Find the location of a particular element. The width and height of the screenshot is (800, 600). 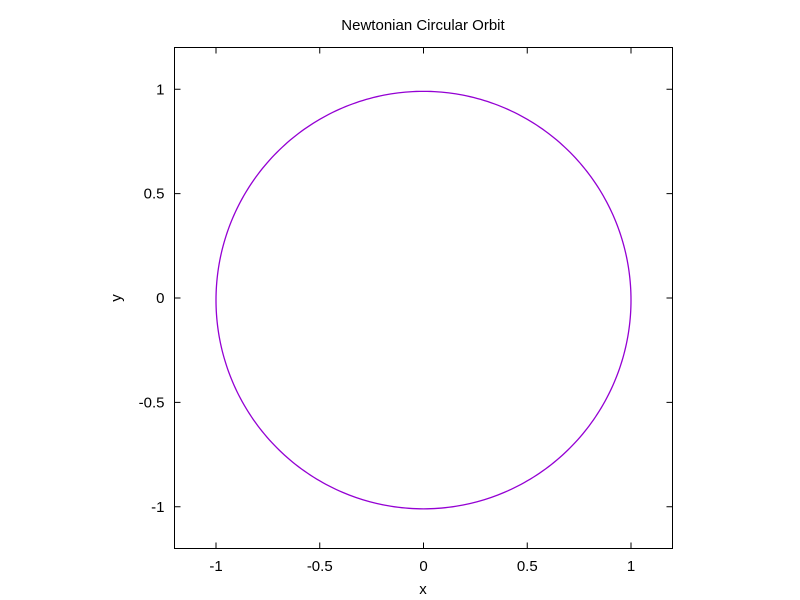

x-tick-label: -1 is located at coordinates (215, 566).